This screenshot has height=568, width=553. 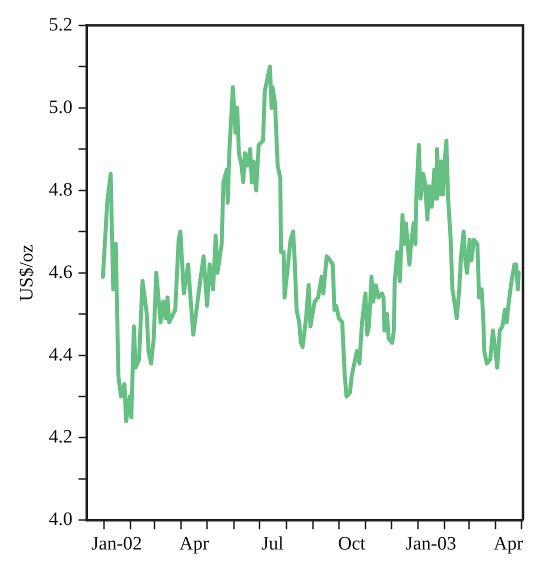 What do you see at coordinates (27, 273) in the screenshot?
I see `y-axis-title: US$/oz` at bounding box center [27, 273].